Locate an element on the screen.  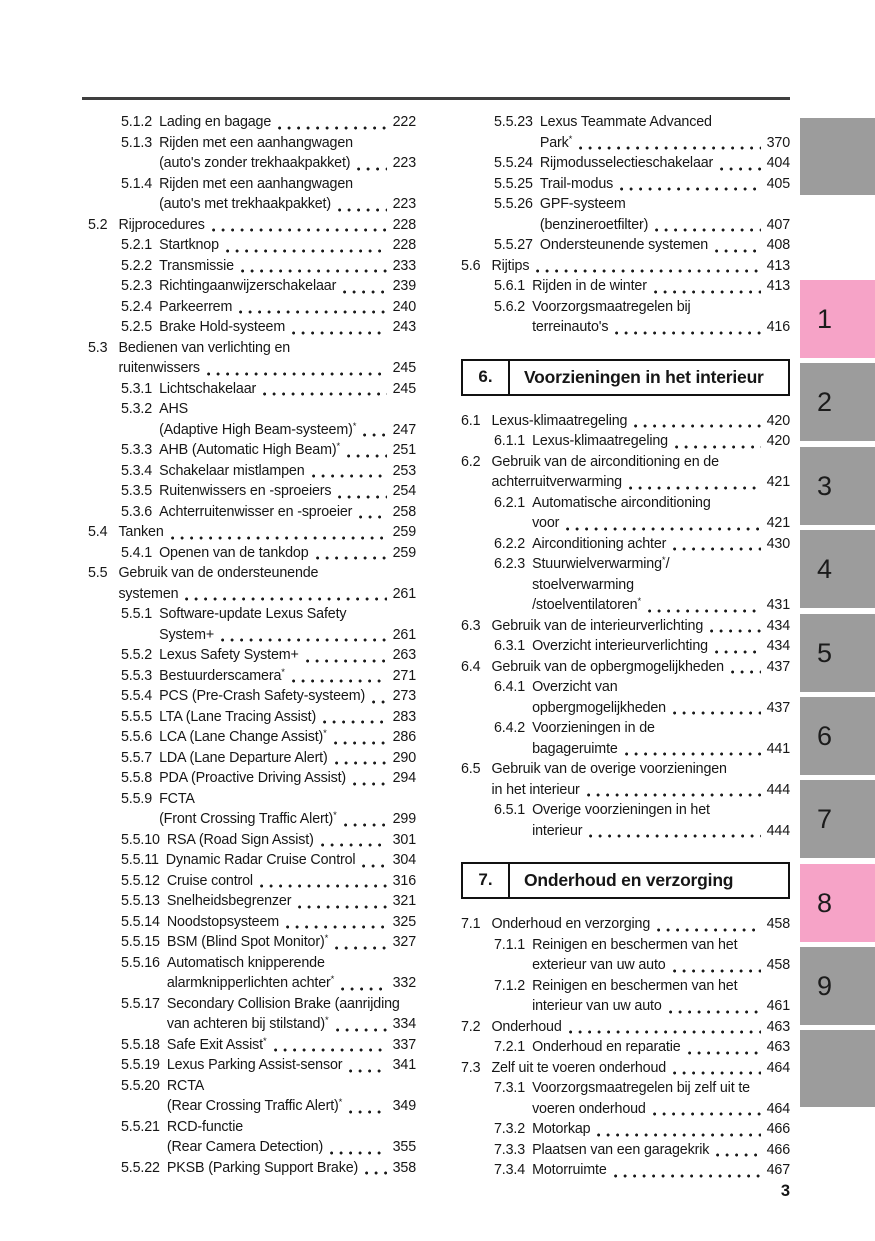
toc-entry-5-2-2: 5.2.2 Transmissie 233 is located at coordinates (252, 266).